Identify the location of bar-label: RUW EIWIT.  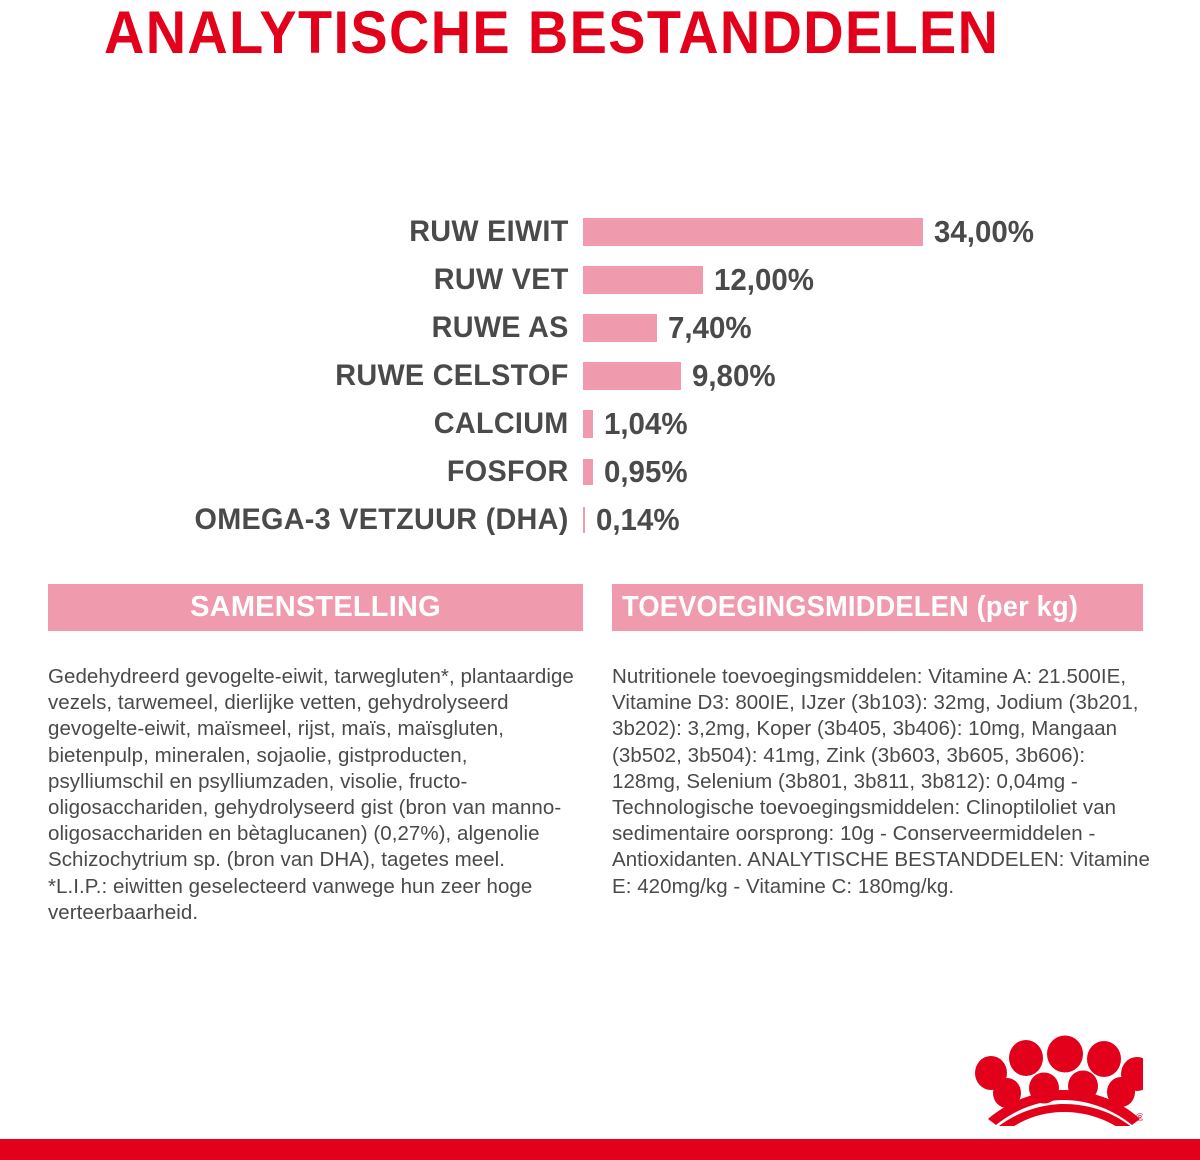
(489, 231).